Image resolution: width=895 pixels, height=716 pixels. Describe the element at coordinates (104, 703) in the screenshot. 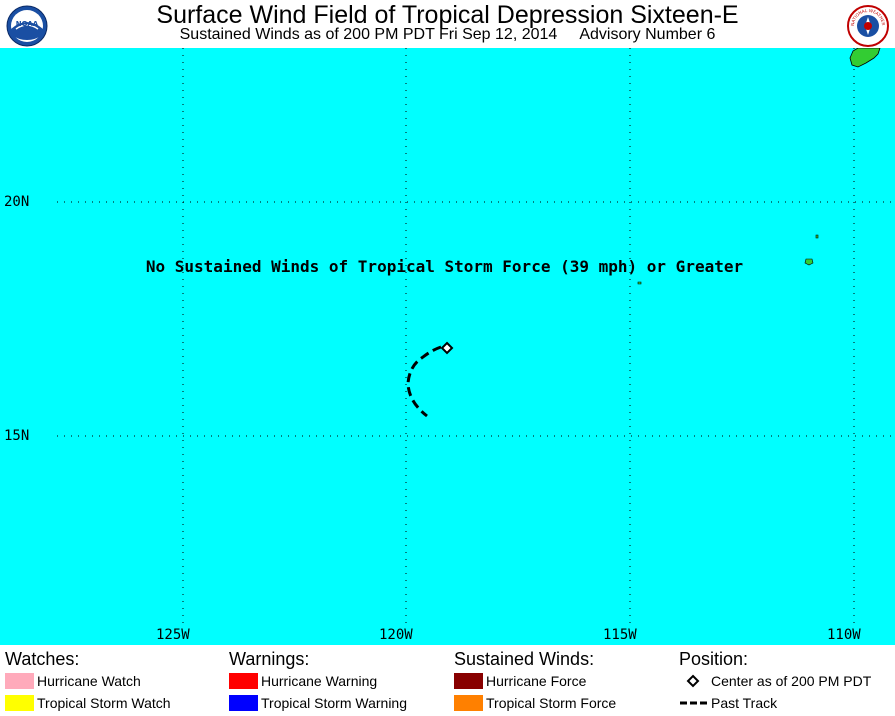

I see `legend-label: Tropical Storm Watch` at that location.